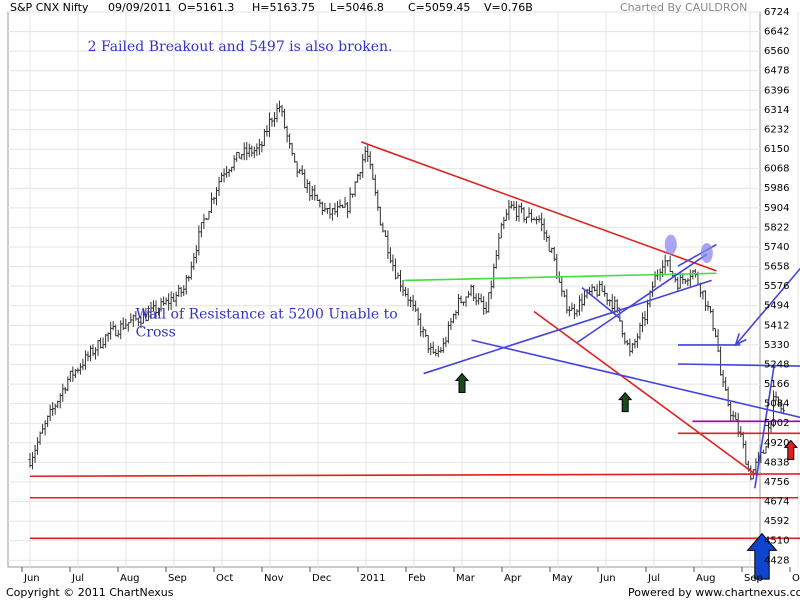  I want to click on y-tick-label: 6232, so click(776, 129).